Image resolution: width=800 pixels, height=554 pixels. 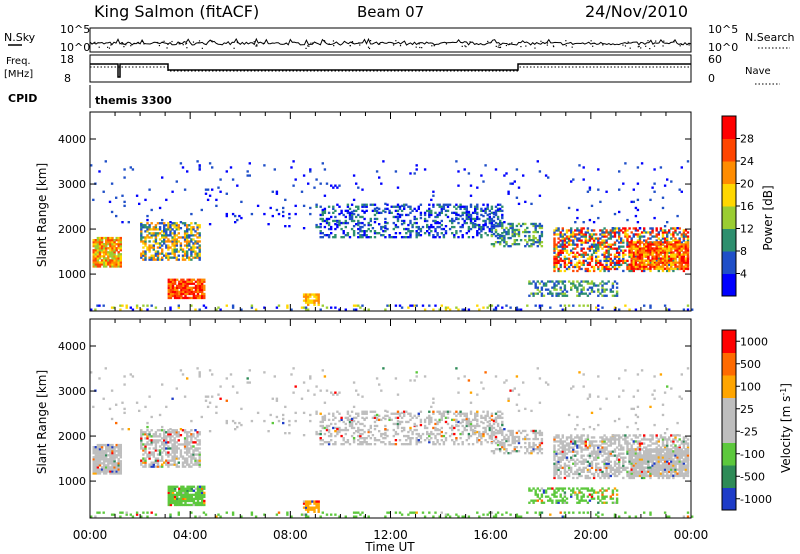 I want to click on power-colorbar-segment, so click(x=729, y=285).